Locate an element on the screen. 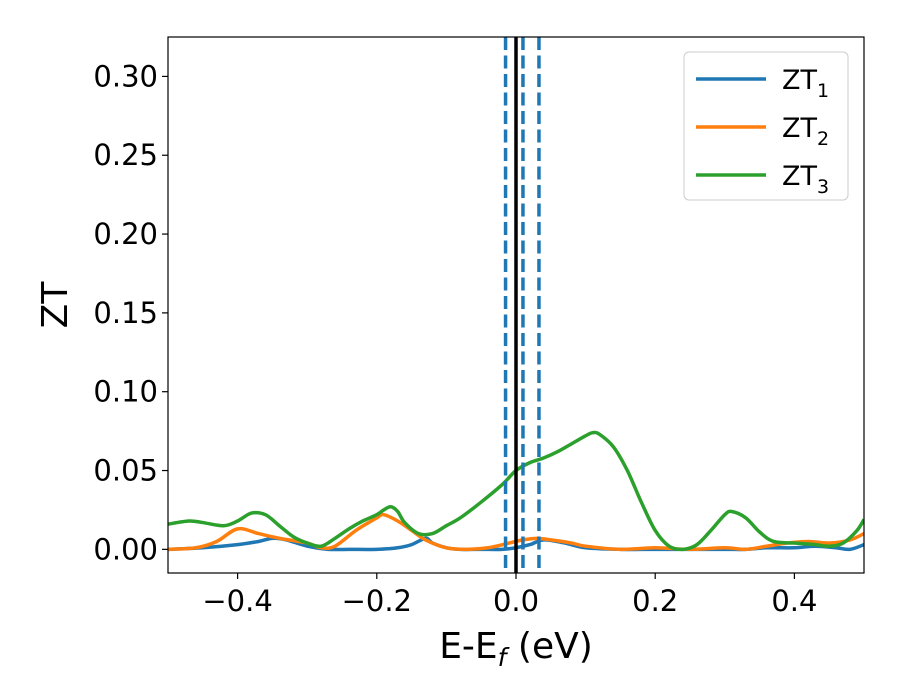 This screenshot has height=700, width=900. y-tick-label: 0.15 is located at coordinates (125, 313).